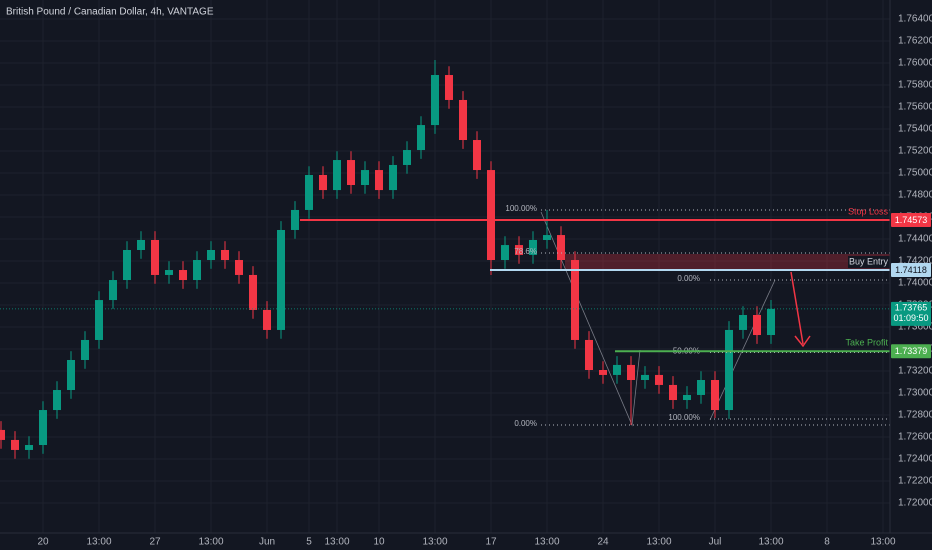 This screenshot has height=550, width=932. I want to click on level-tag-label: 1.74573, so click(911, 220).